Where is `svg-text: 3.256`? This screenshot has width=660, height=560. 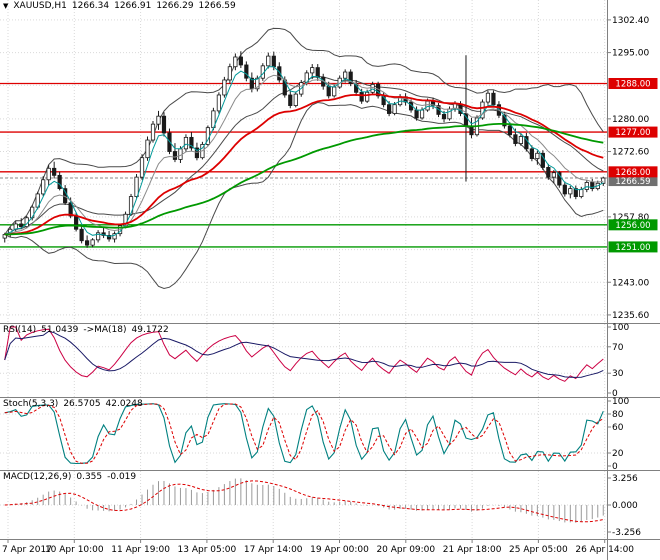
svg-text: 3.256 is located at coordinates (625, 479).